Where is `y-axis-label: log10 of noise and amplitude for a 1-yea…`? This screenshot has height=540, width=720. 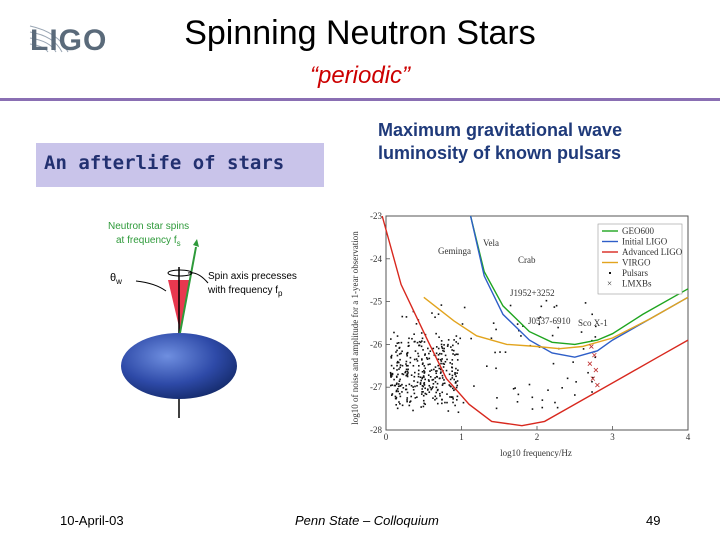 y-axis-label: log10 of noise and amplitude for a 1-yea… is located at coordinates (355, 328).